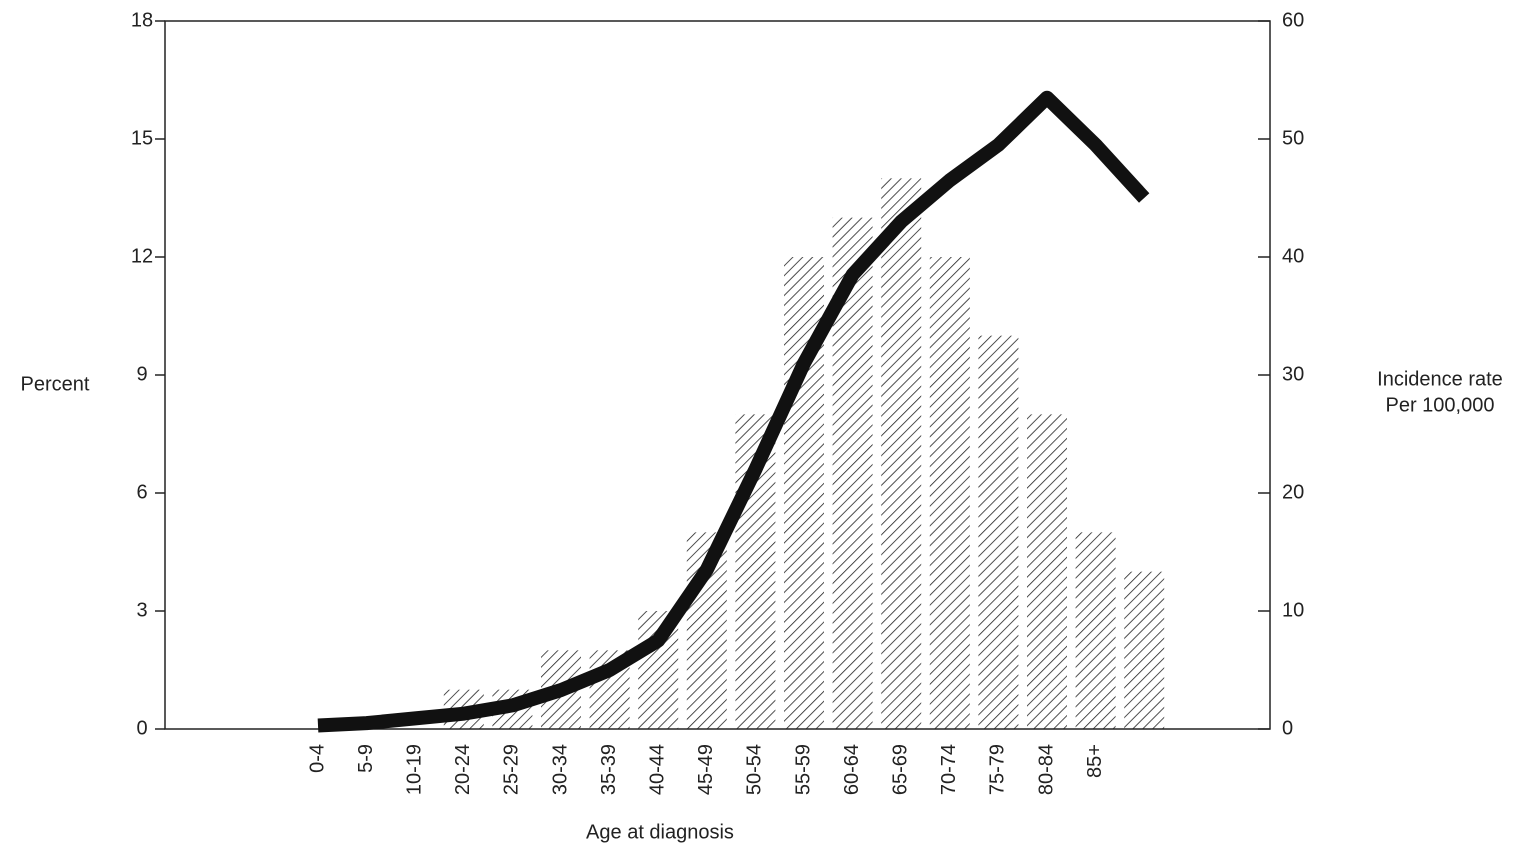 The image size is (1532, 848). I want to click on y2-axis-label: Per 100,000, so click(1440, 405).